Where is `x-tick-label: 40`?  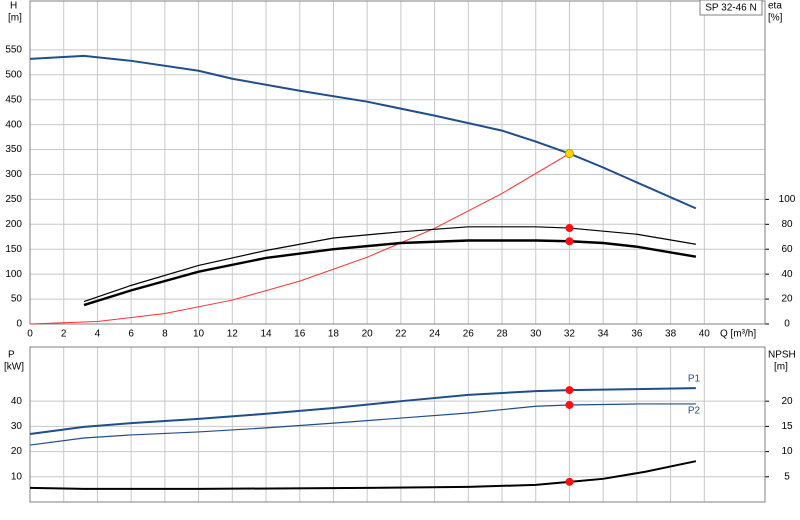 x-tick-label: 40 is located at coordinates (705, 334).